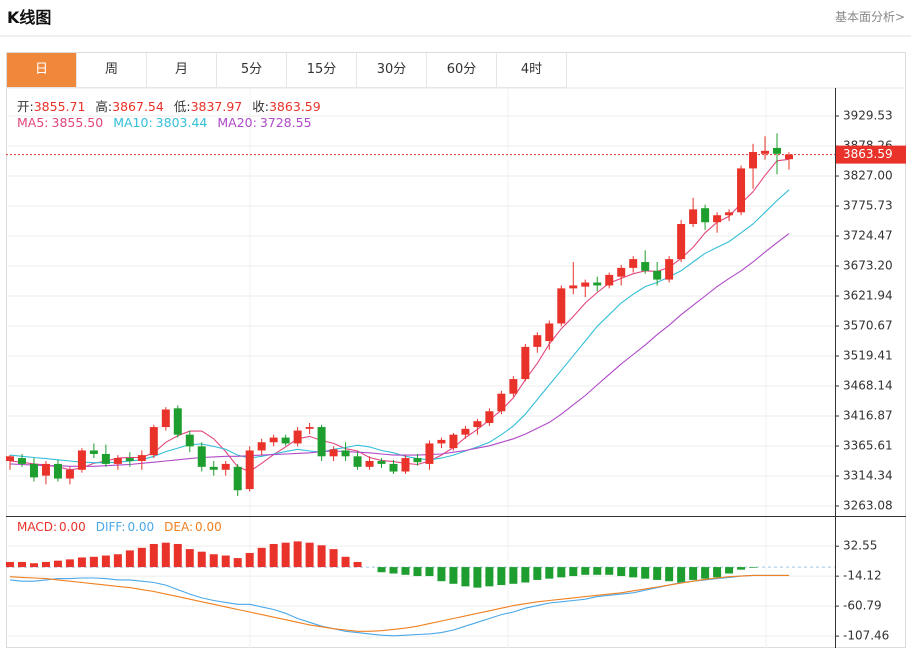  I want to click on y-tick-label: 3468.14, so click(868, 386).